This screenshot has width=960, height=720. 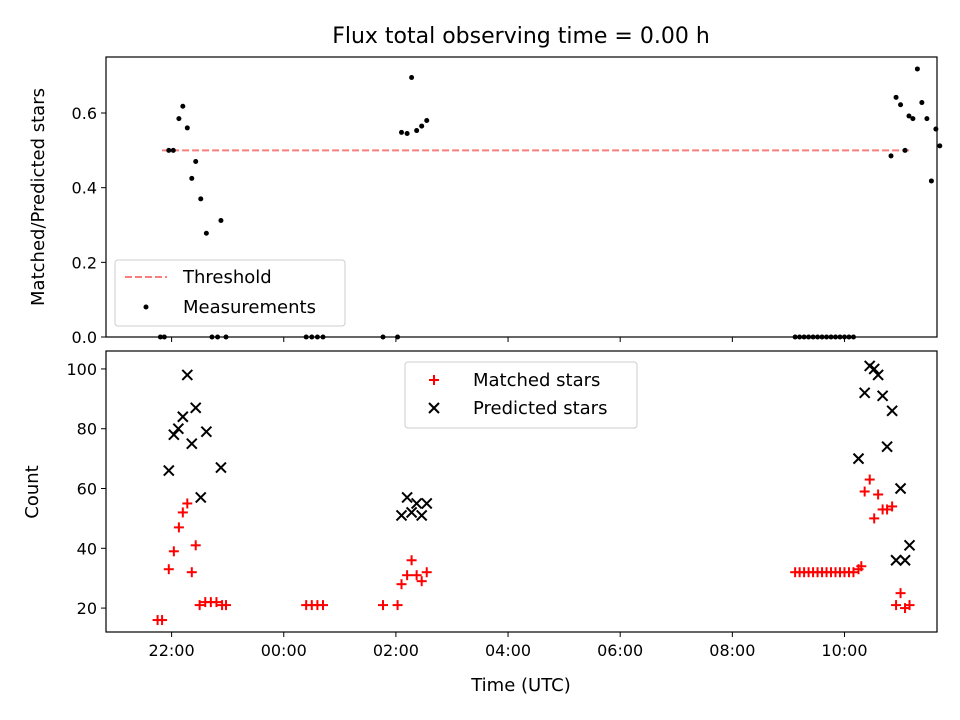 I want to click on ratio-y-tick-label: 0.4, so click(x=84, y=188).